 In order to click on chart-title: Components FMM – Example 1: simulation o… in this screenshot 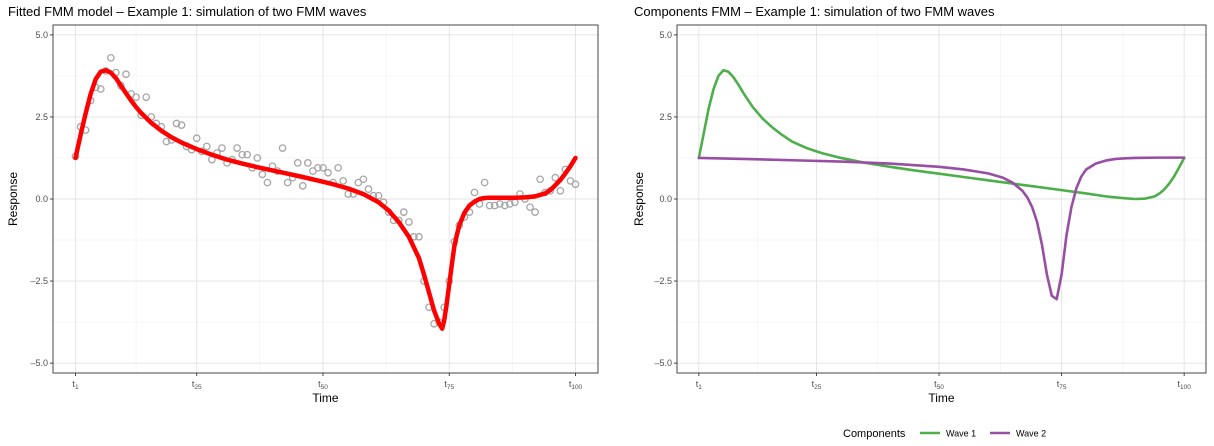, I will do `click(814, 11)`.